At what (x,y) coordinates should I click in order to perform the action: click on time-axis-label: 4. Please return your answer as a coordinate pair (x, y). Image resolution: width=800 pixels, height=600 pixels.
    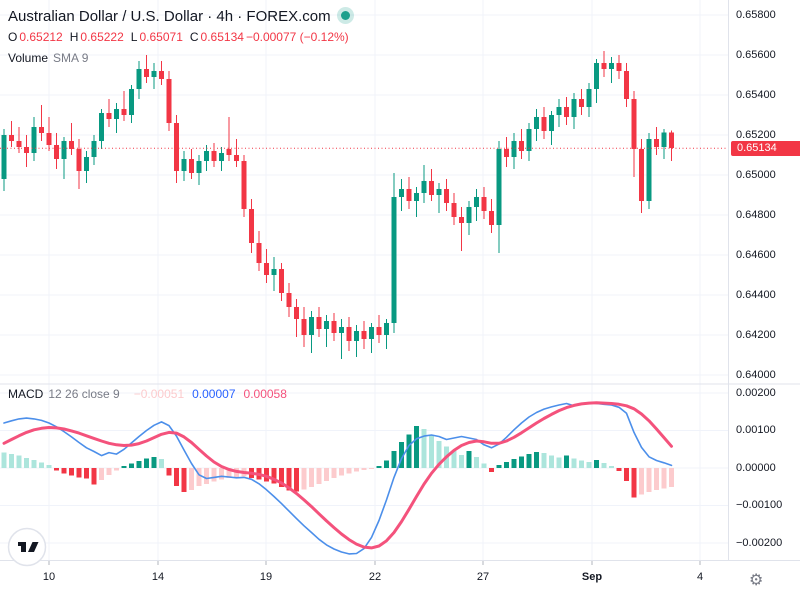
    Looking at the image, I should click on (700, 577).